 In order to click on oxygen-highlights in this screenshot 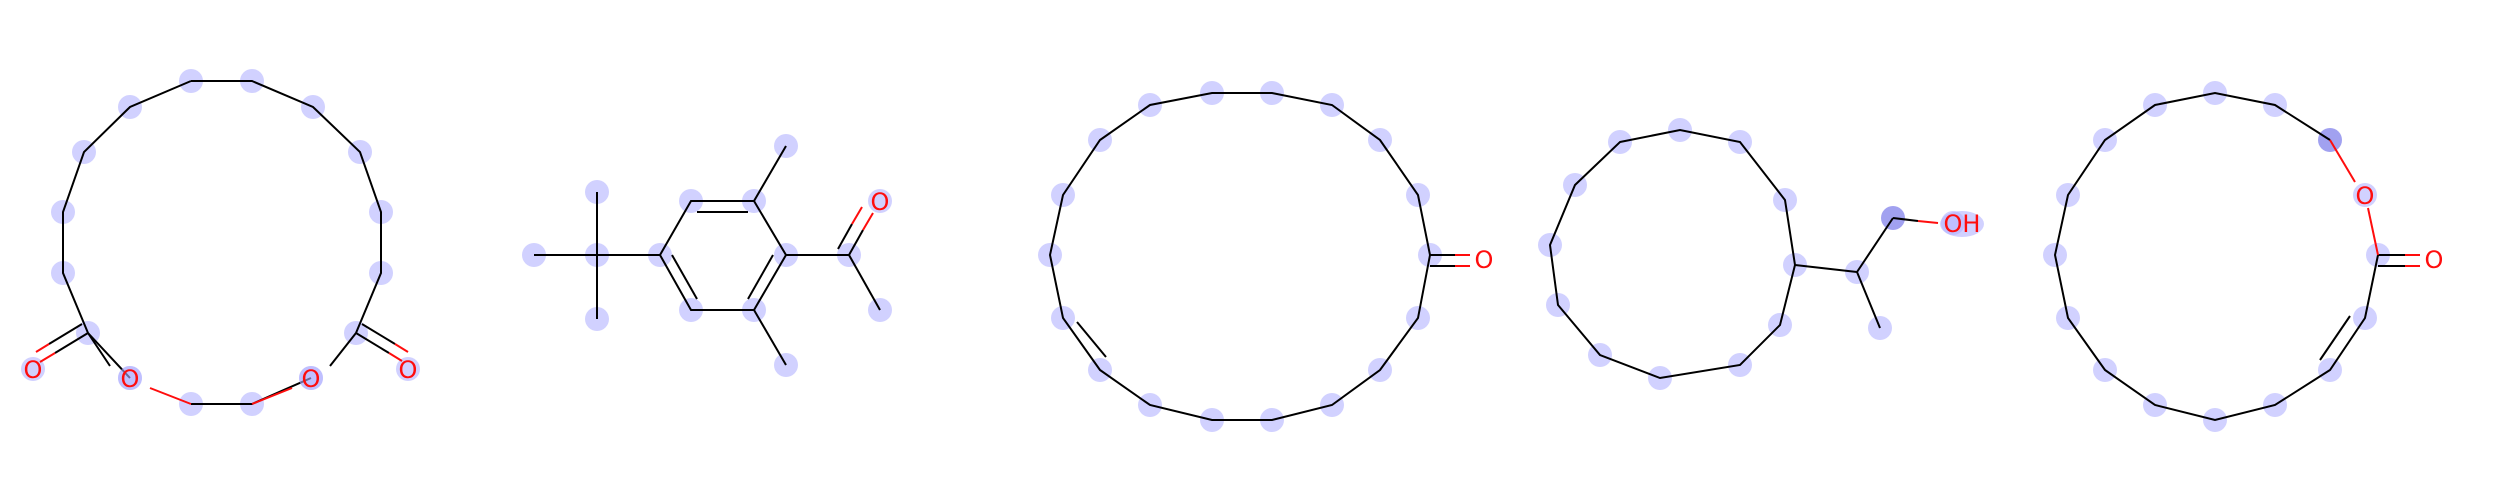, I will do `click(220, 378)`.